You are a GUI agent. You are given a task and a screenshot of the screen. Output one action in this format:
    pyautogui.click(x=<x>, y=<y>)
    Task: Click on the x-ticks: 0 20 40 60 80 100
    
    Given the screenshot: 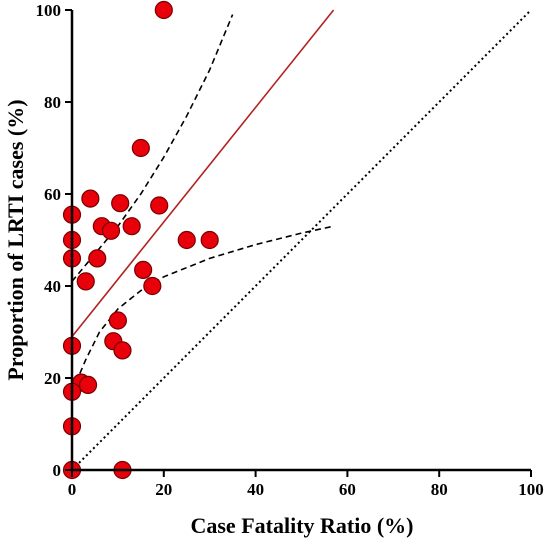 What is the action you would take?
    pyautogui.click(x=306, y=484)
    